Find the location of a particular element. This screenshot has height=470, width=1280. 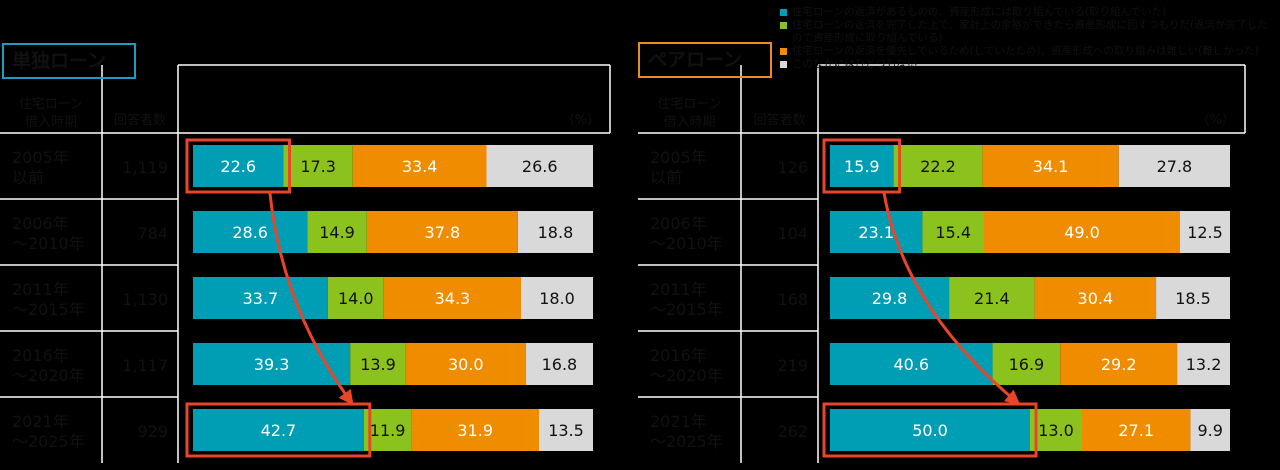

panel1-category-label-1-line2: ～2010年 is located at coordinates (48, 243).